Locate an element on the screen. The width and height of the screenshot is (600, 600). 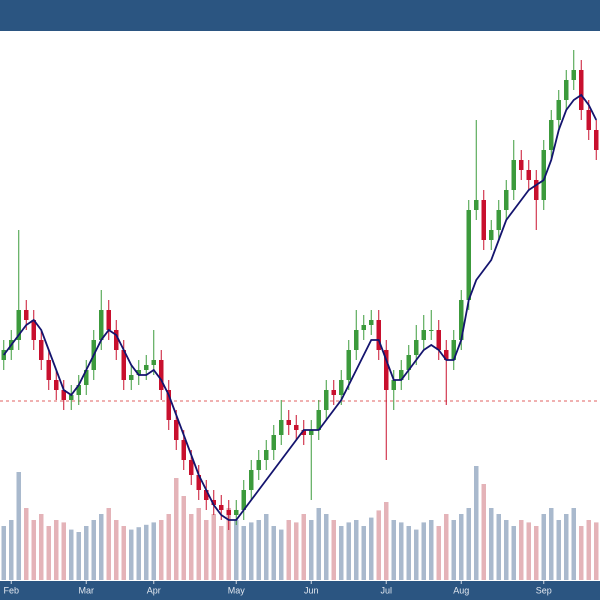
x-tick-label: Jun is located at coordinates (311, 590).